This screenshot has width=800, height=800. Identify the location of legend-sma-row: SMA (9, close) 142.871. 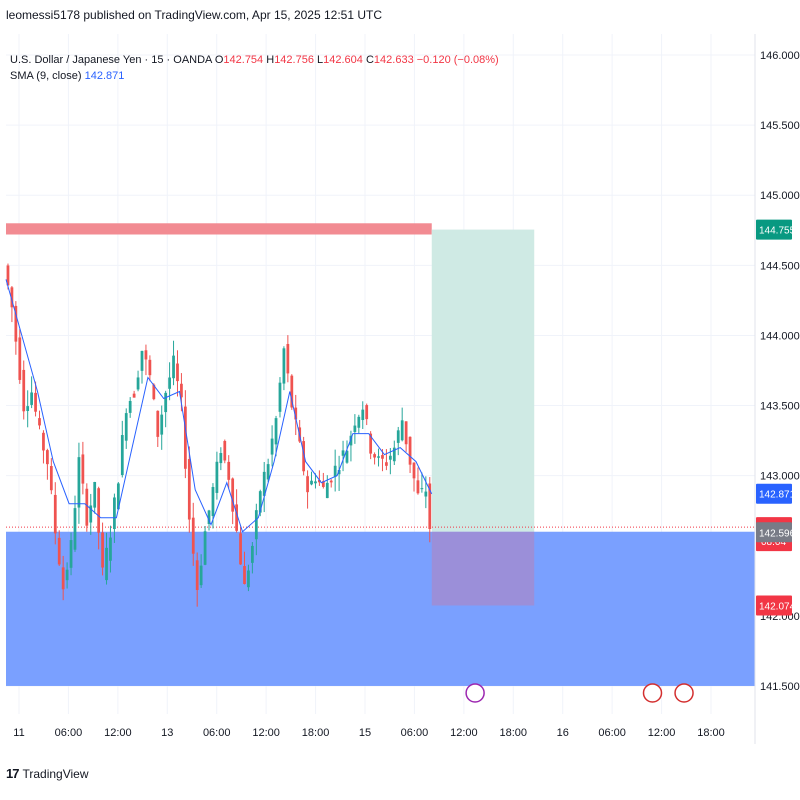
(254, 76).